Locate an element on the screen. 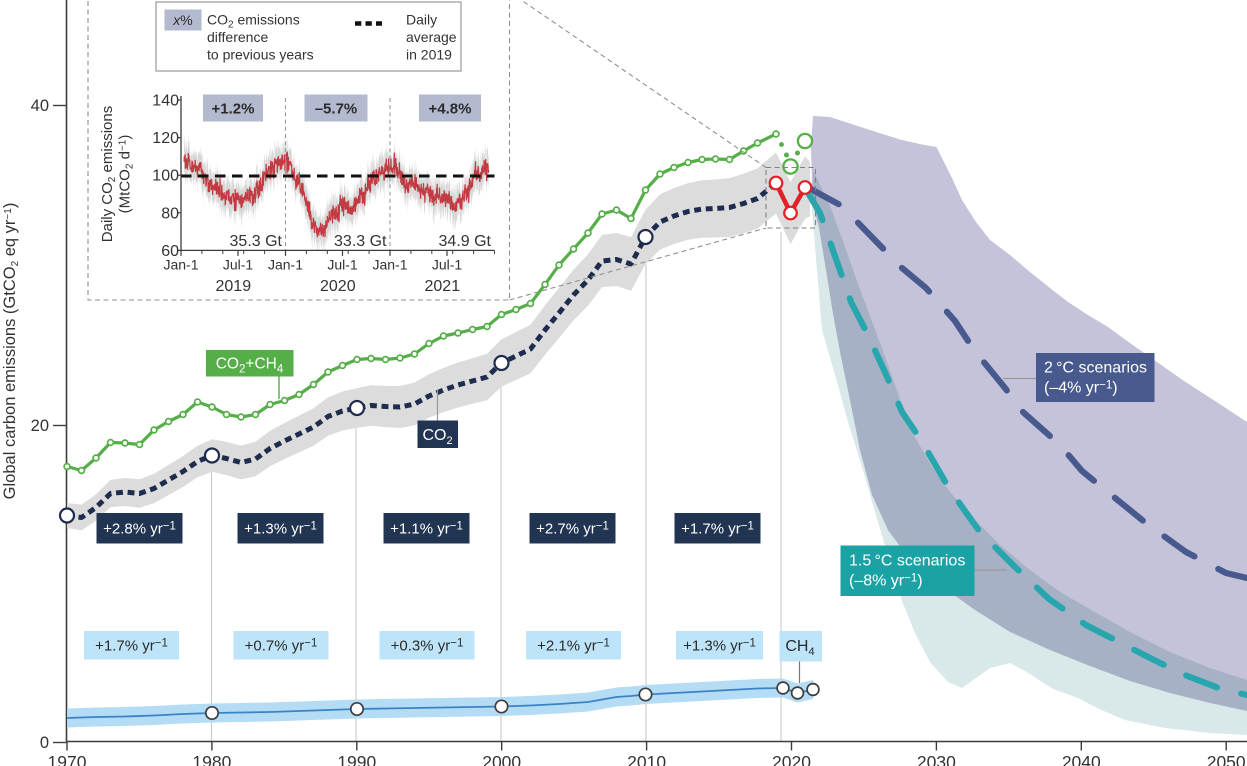 This screenshot has height=766, width=1247. svg-text: (MtCO2 d−1) is located at coordinates (126, 174).